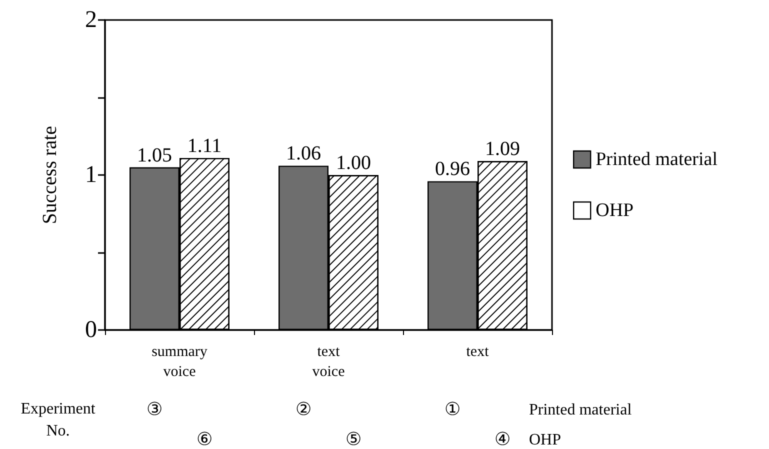 The width and height of the screenshot is (769, 449). I want to click on y-tick-label: 0, so click(91, 330).